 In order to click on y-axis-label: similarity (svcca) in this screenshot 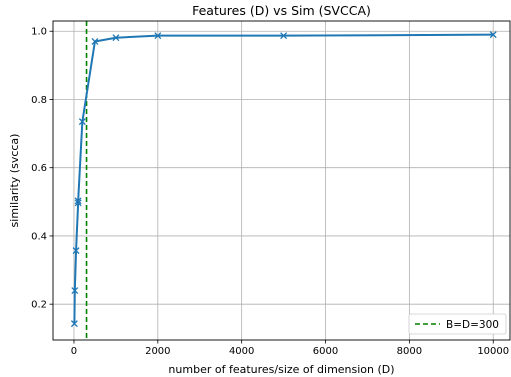, I will do `click(14, 181)`.